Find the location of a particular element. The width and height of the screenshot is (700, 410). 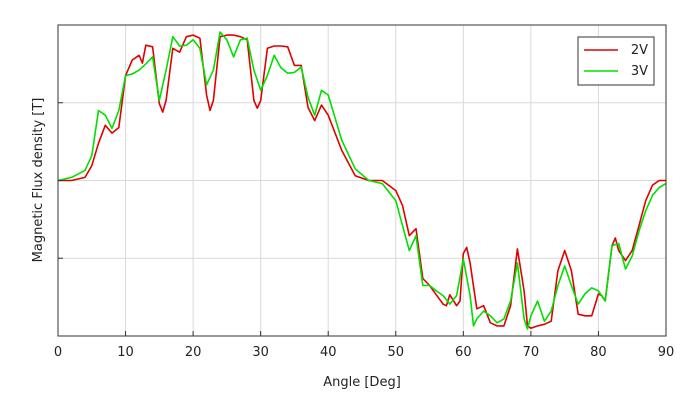

legend-box is located at coordinates (616, 61).